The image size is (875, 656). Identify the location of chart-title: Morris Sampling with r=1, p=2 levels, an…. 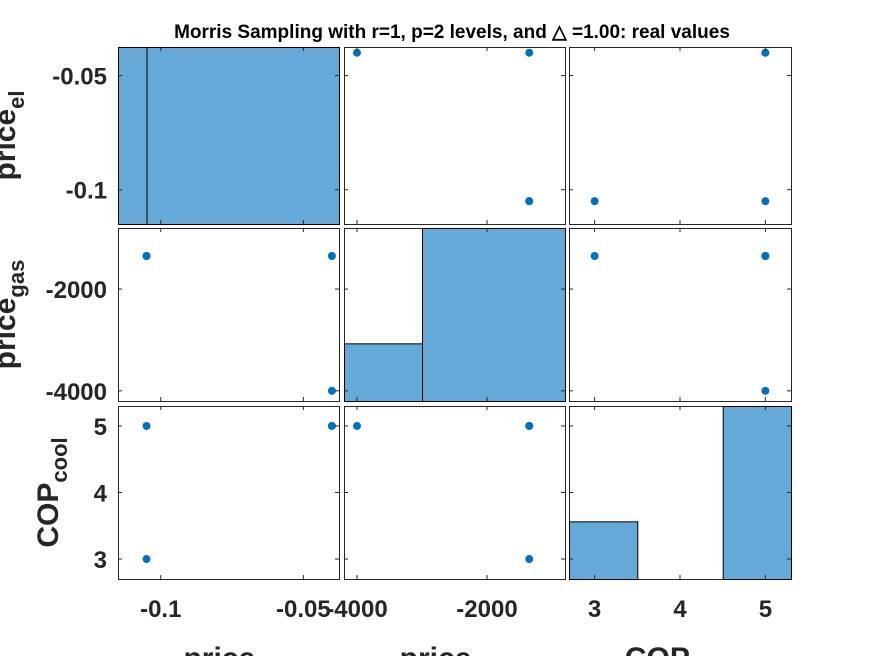
(452, 32).